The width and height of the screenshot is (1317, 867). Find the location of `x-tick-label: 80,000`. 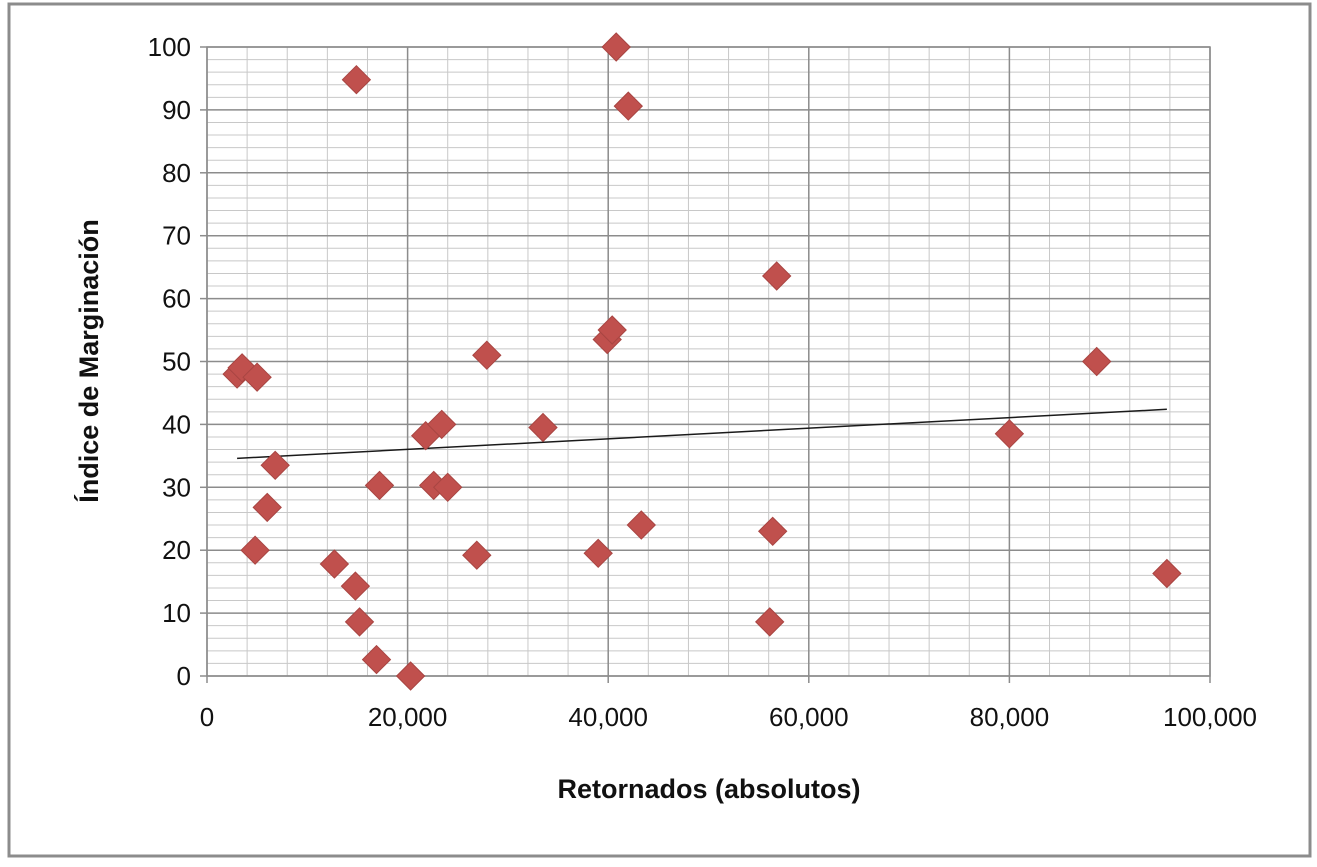

x-tick-label: 80,000 is located at coordinates (1010, 717).